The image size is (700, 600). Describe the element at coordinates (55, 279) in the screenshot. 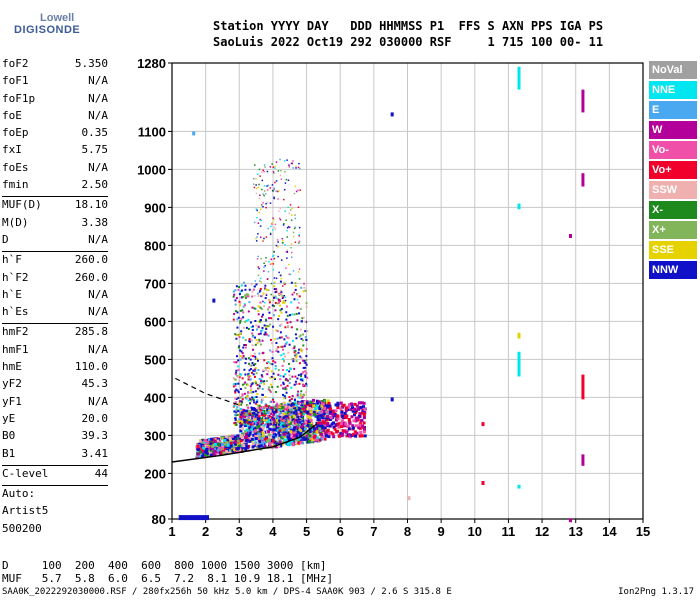

I see `param-row: h`F2 260.0` at that location.